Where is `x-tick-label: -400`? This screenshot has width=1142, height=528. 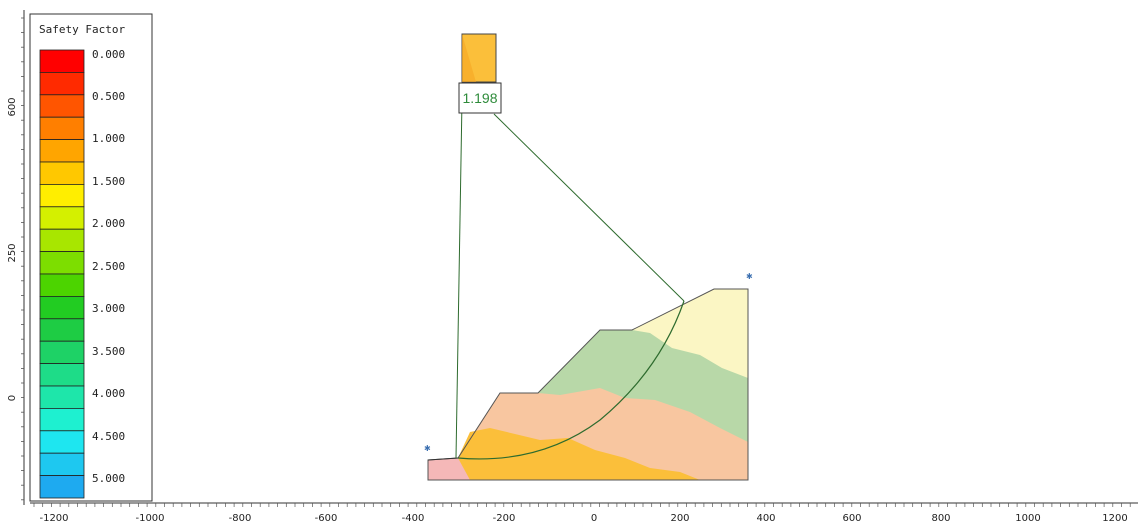
x-tick-label: -400 is located at coordinates (413, 518).